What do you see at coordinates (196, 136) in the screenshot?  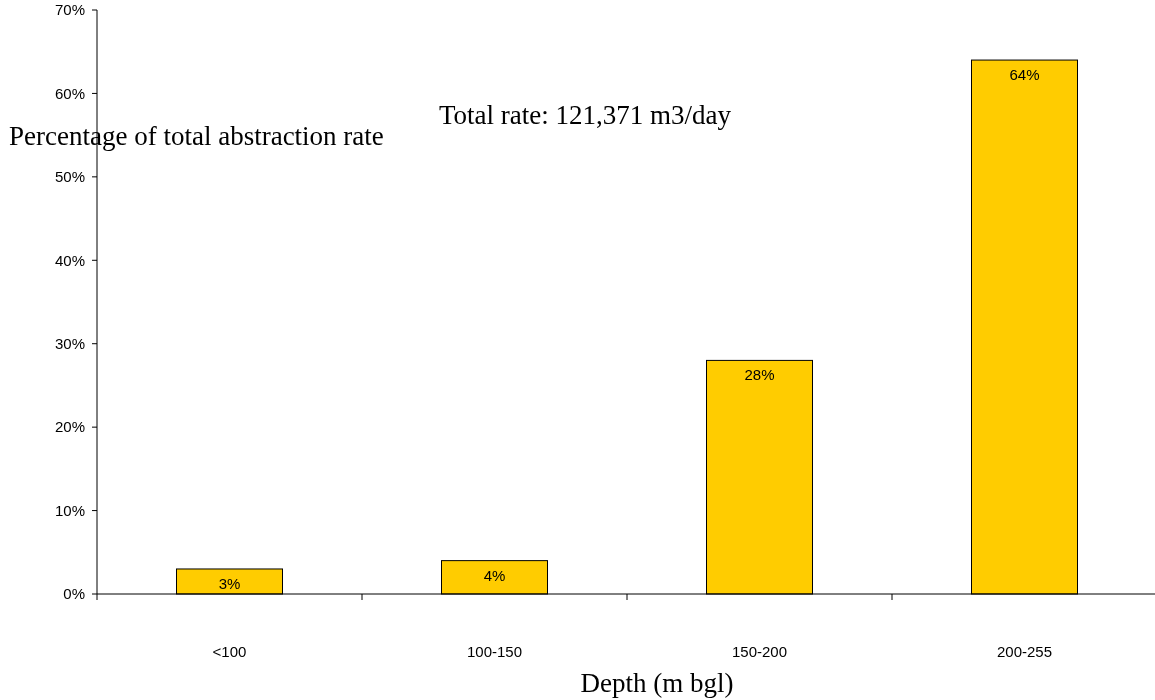 I see `y-axis-title: Percentage of total abstraction rate` at bounding box center [196, 136].